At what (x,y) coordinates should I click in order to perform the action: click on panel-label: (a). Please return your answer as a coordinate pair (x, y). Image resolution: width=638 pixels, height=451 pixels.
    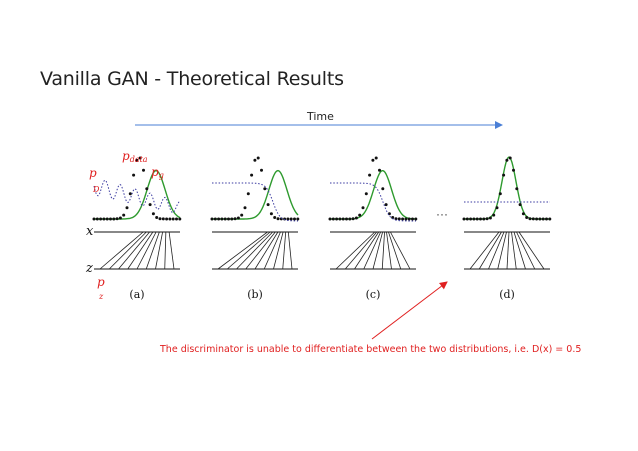
    Looking at the image, I should click on (136, 294).